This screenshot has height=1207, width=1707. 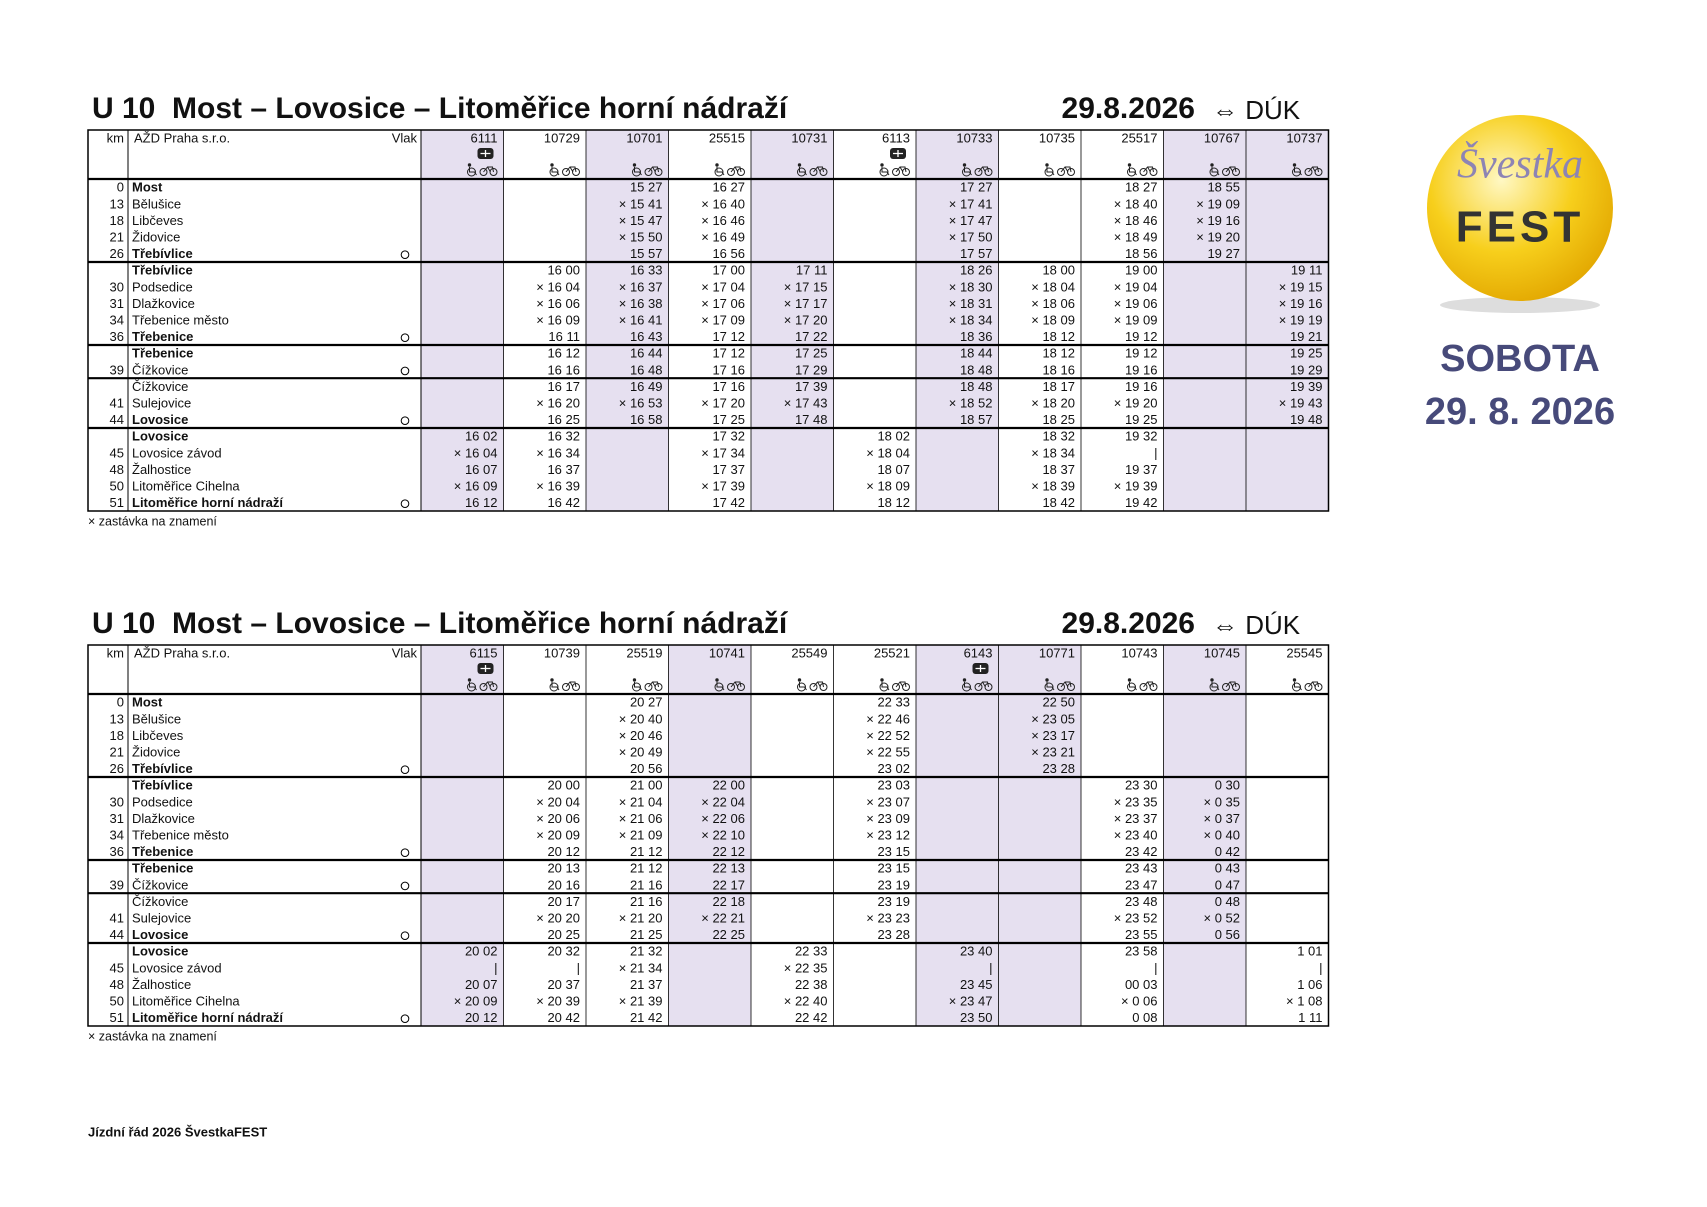 What do you see at coordinates (1139, 652) in the screenshot?
I see `train-number: 10743` at bounding box center [1139, 652].